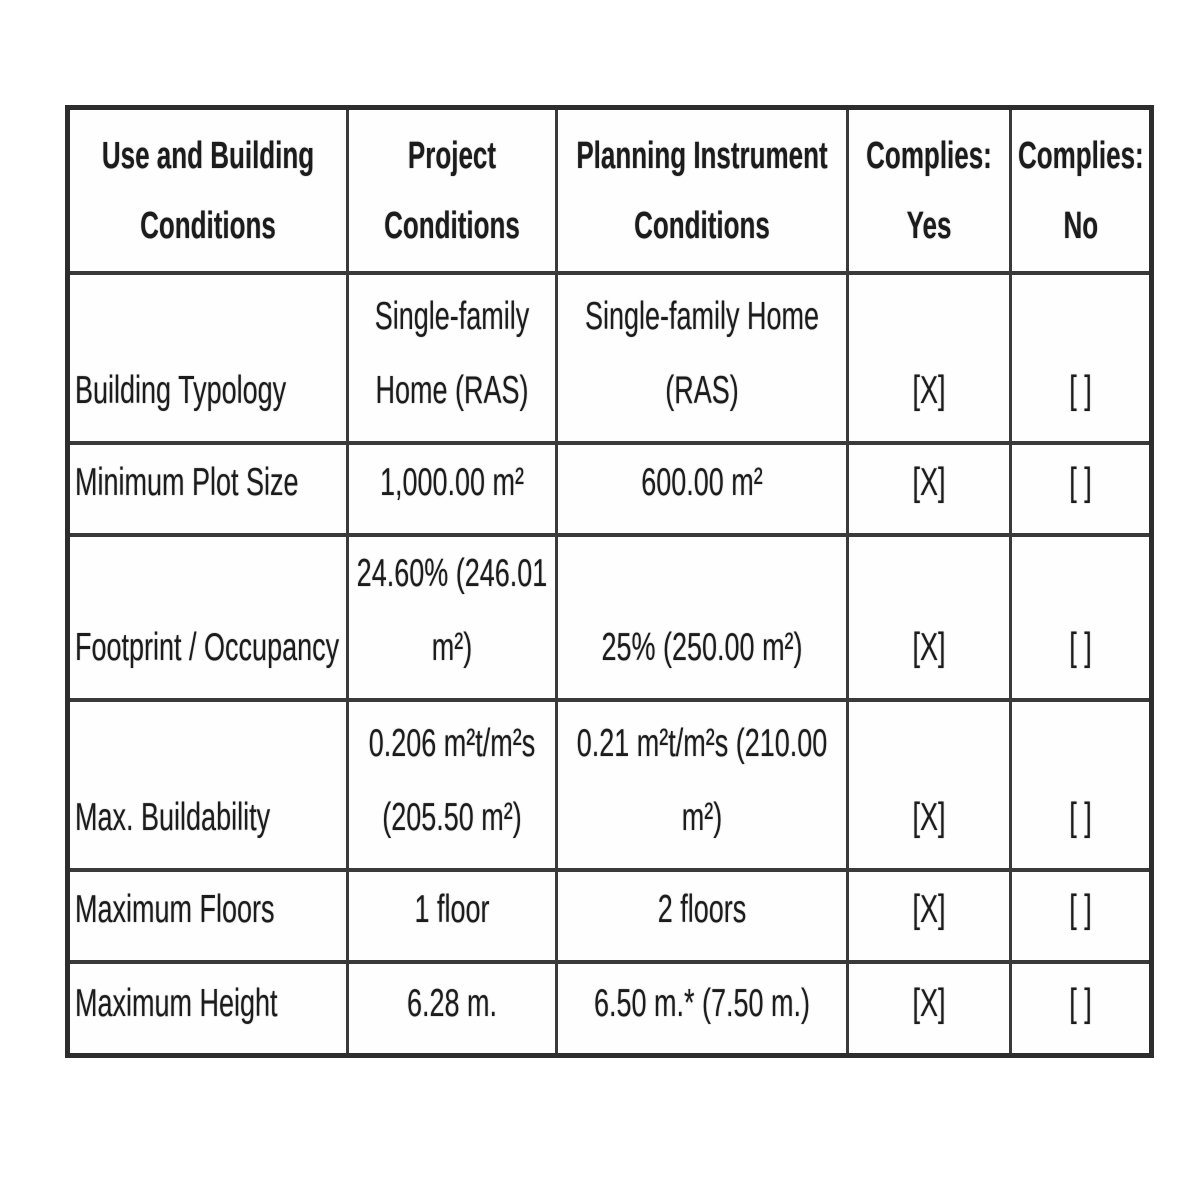 This screenshot has height=1200, width=1200. Describe the element at coordinates (452, 909) in the screenshot. I see `project-value: 1 floor` at that location.